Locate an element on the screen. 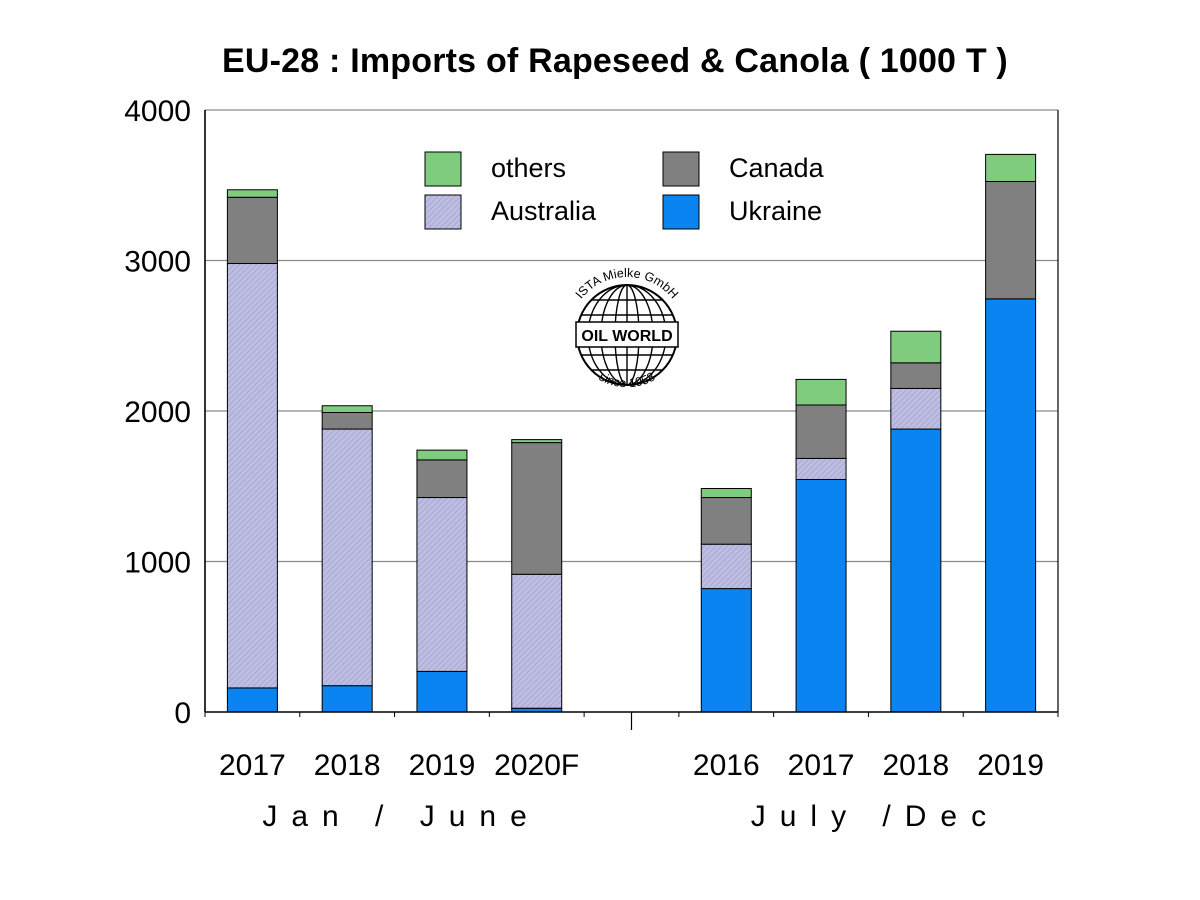 Image resolution: width=1200 pixels, height=900 pixels. oil-world-logo: OIL WORLD ISTA Mielke GmbH since 1958 is located at coordinates (627, 328).